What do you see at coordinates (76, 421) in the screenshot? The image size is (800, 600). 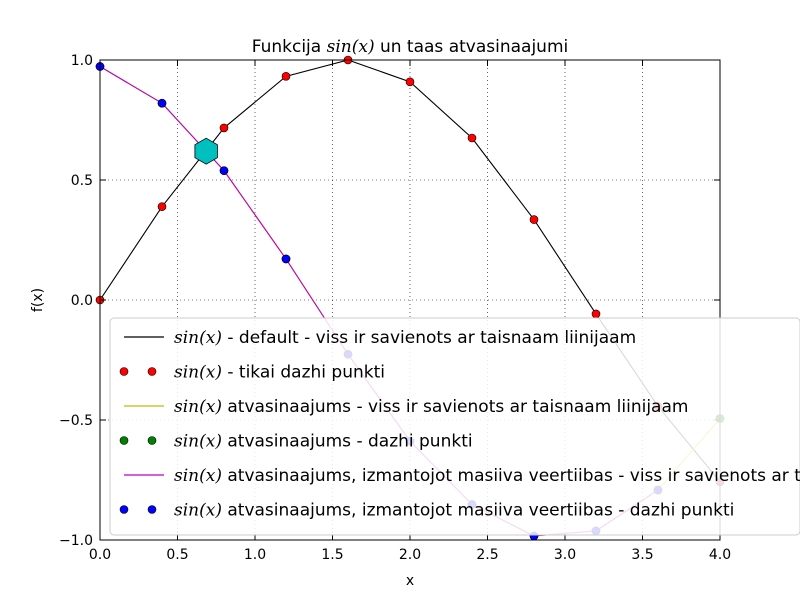 I see `y-tick-label: −0.5` at bounding box center [76, 421].